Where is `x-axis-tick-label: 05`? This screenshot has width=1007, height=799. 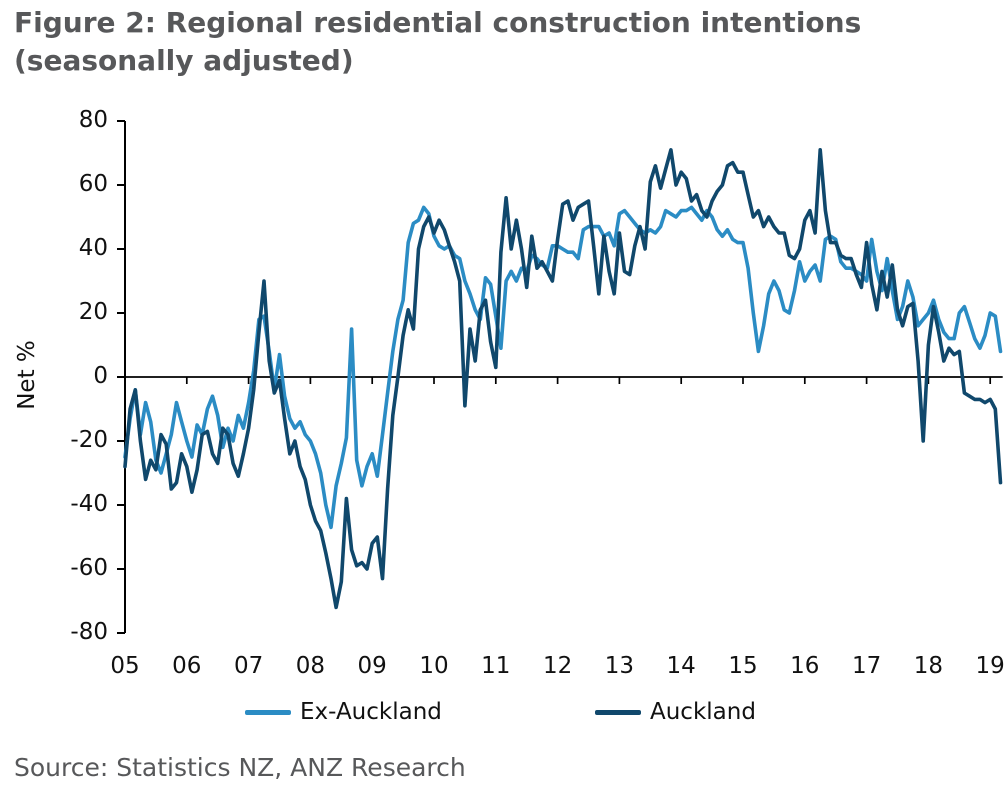
x-axis-tick-label: 05 is located at coordinates (125, 666).